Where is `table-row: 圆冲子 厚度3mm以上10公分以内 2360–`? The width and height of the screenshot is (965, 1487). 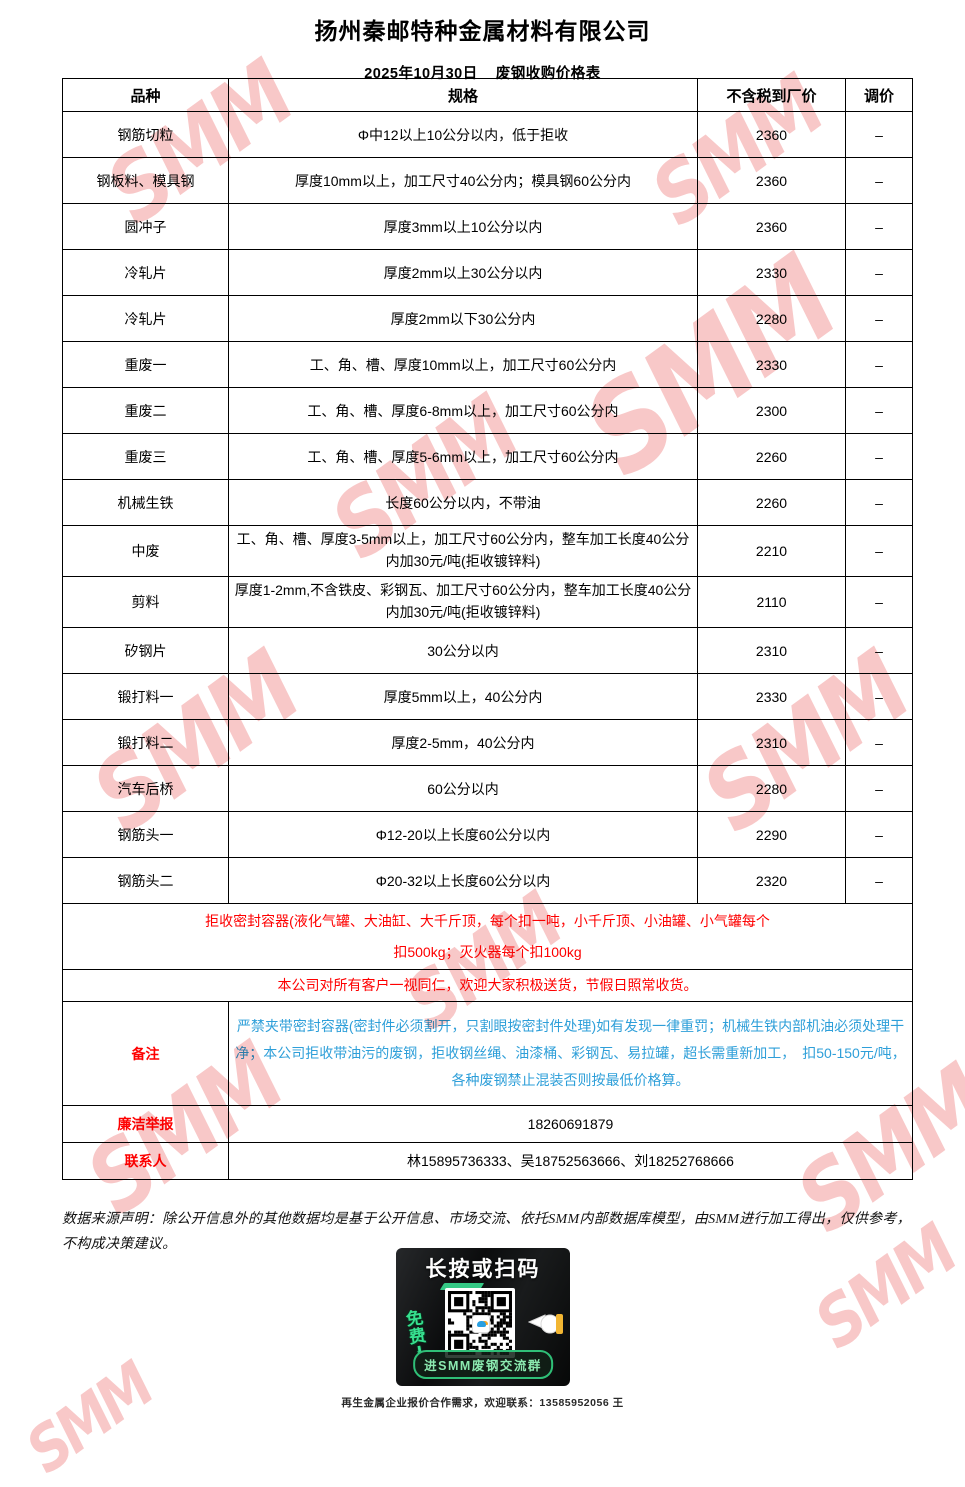 table-row: 圆冲子 厚度3mm以上10公分以内 2360– is located at coordinates (487, 226).